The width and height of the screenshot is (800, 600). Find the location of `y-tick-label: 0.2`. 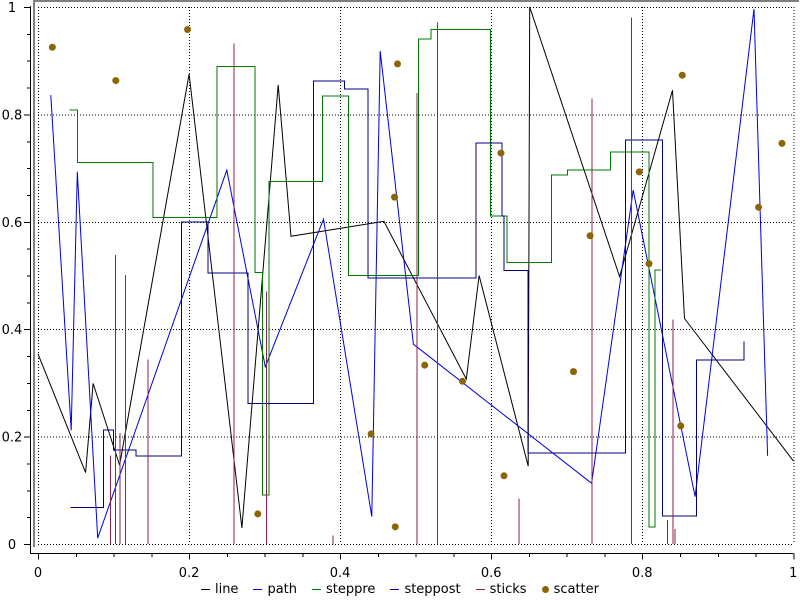

y-tick-label: 0.2 is located at coordinates (12, 438).